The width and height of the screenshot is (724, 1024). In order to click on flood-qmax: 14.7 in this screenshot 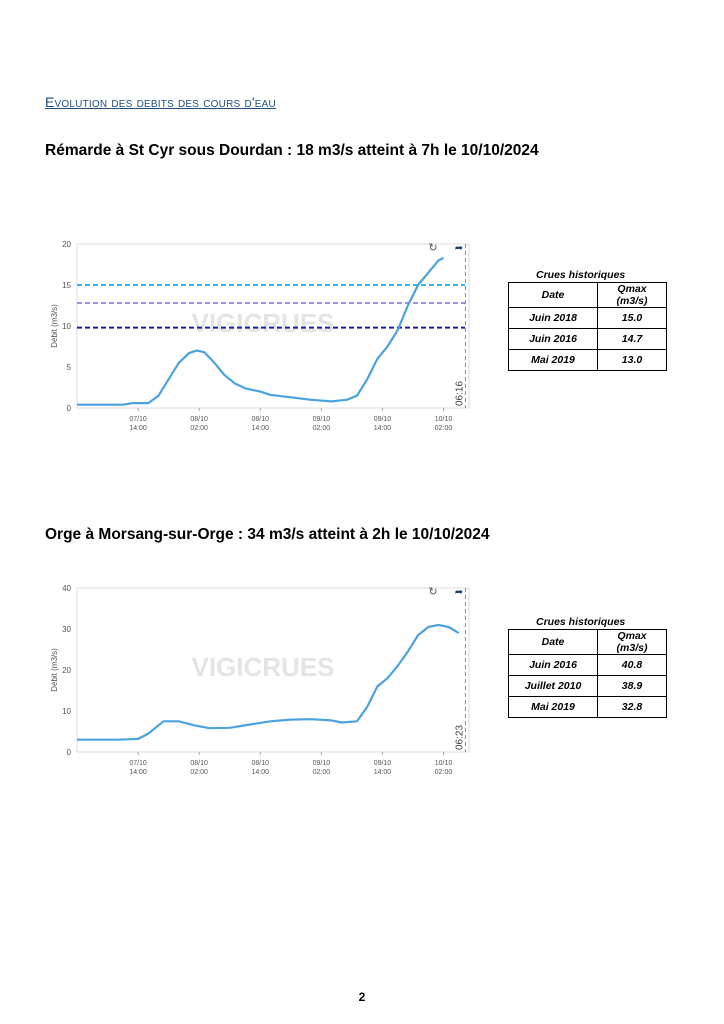, I will do `click(632, 339)`.